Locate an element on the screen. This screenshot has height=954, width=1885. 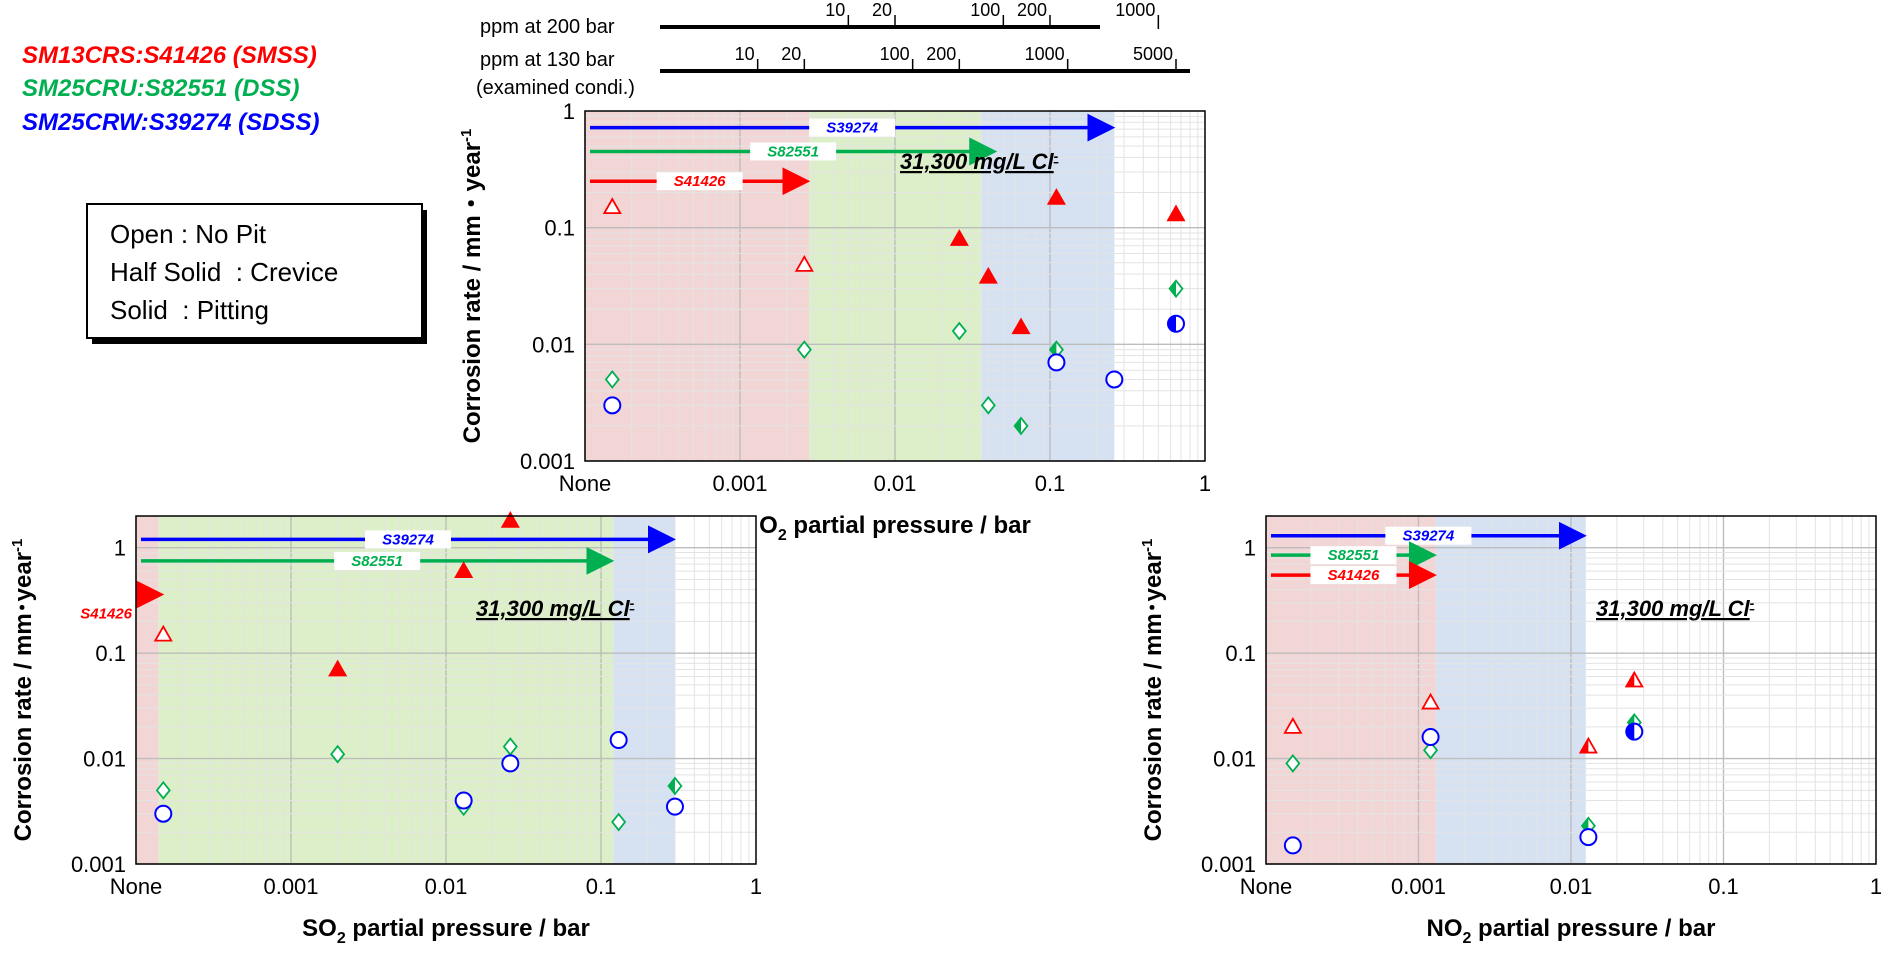
grid is located at coordinates (894, 286).